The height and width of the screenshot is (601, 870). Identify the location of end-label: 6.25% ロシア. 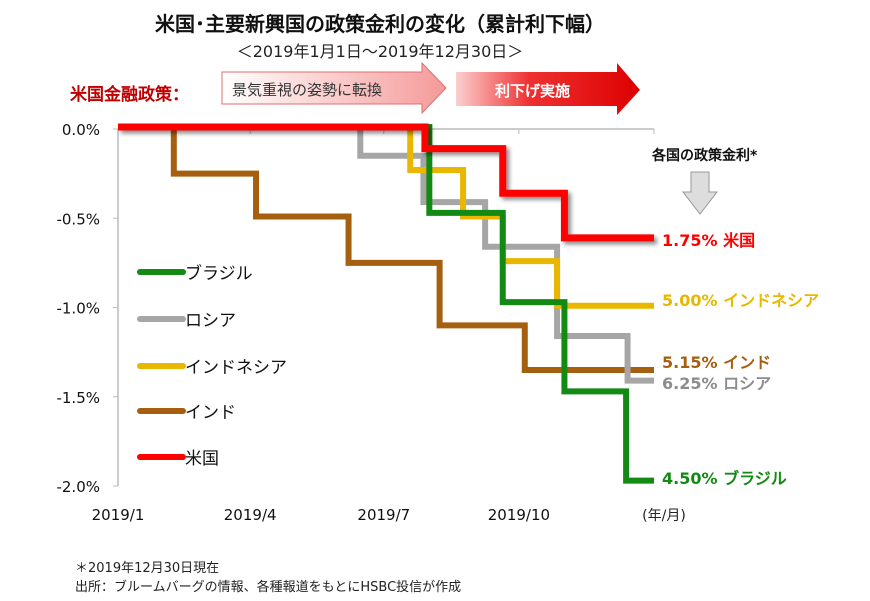
(716, 383).